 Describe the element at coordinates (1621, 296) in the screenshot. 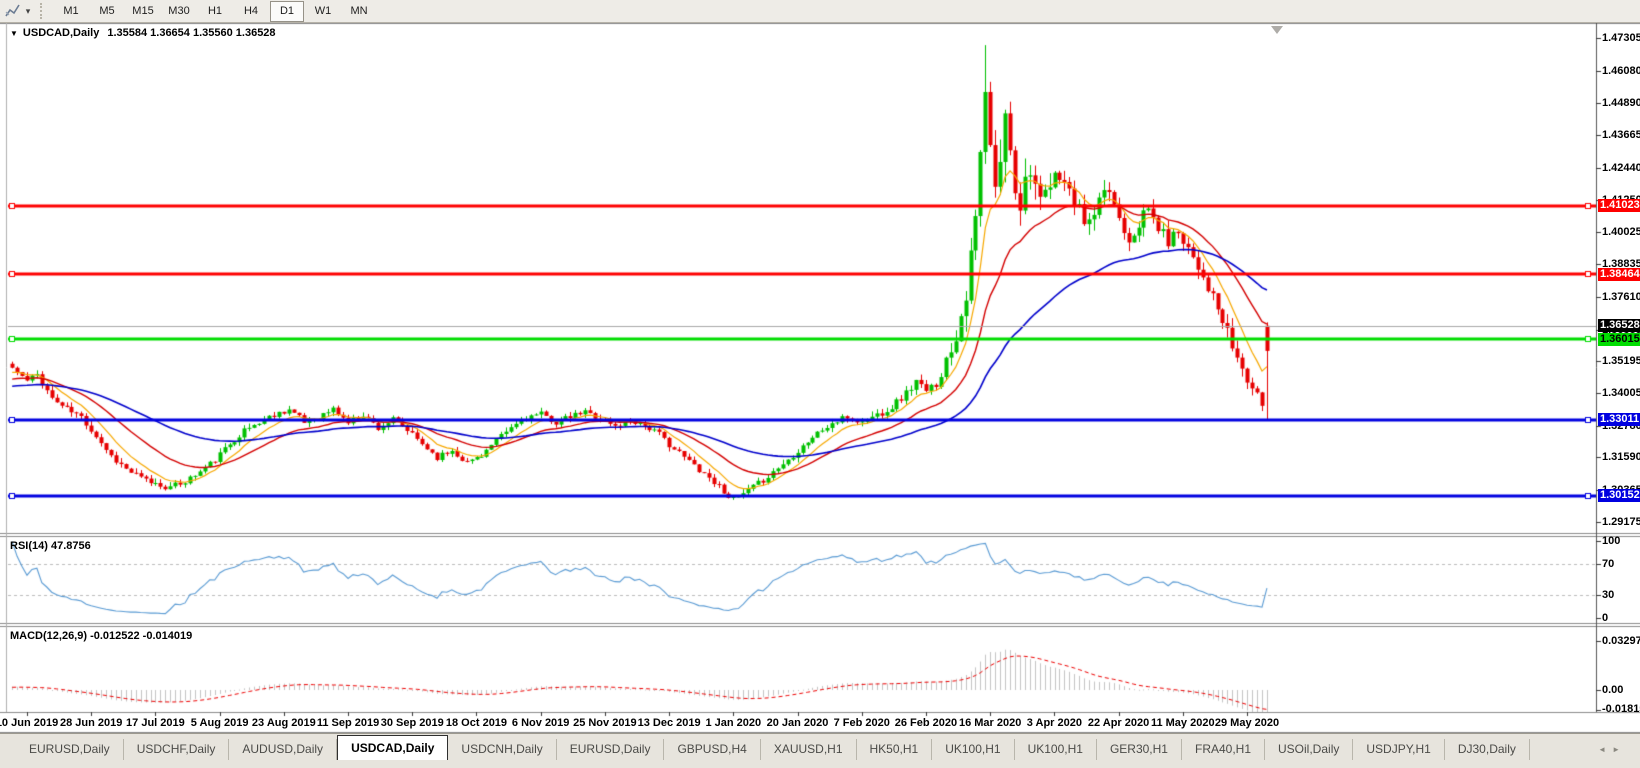

I see `price-axis-tick-label: 1.37610` at that location.